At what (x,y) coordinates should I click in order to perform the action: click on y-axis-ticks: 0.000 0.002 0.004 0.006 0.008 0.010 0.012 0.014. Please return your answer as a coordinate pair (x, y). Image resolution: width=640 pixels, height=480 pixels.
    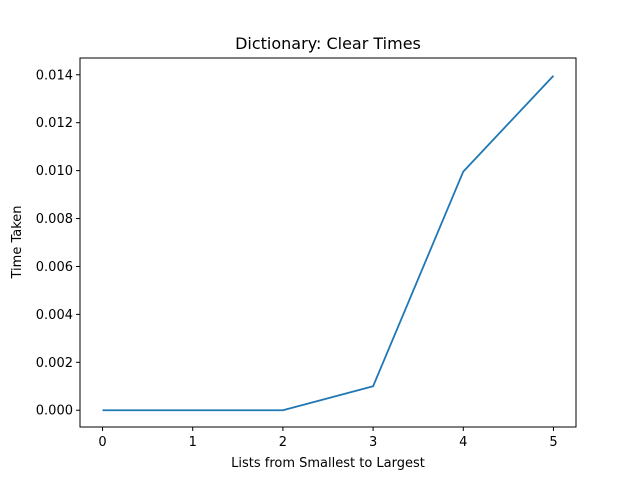
    Looking at the image, I should click on (58, 243).